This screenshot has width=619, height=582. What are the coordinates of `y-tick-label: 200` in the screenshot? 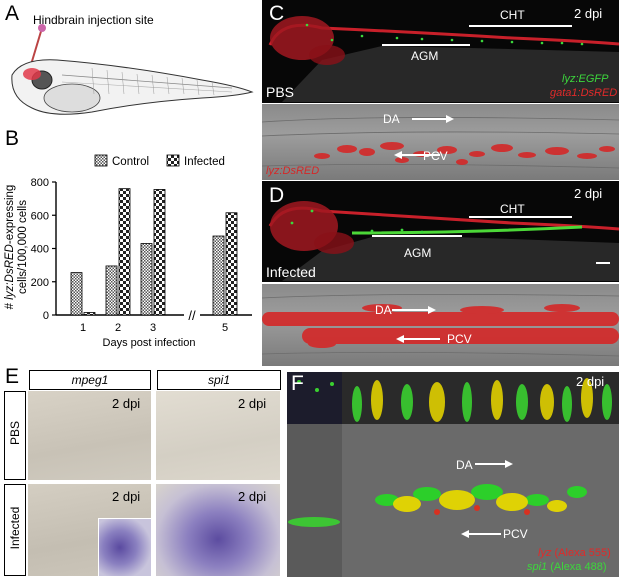 It's located at (40, 283).